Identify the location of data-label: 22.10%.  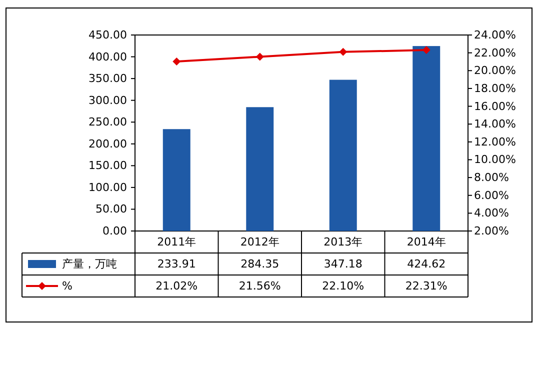
(343, 286).